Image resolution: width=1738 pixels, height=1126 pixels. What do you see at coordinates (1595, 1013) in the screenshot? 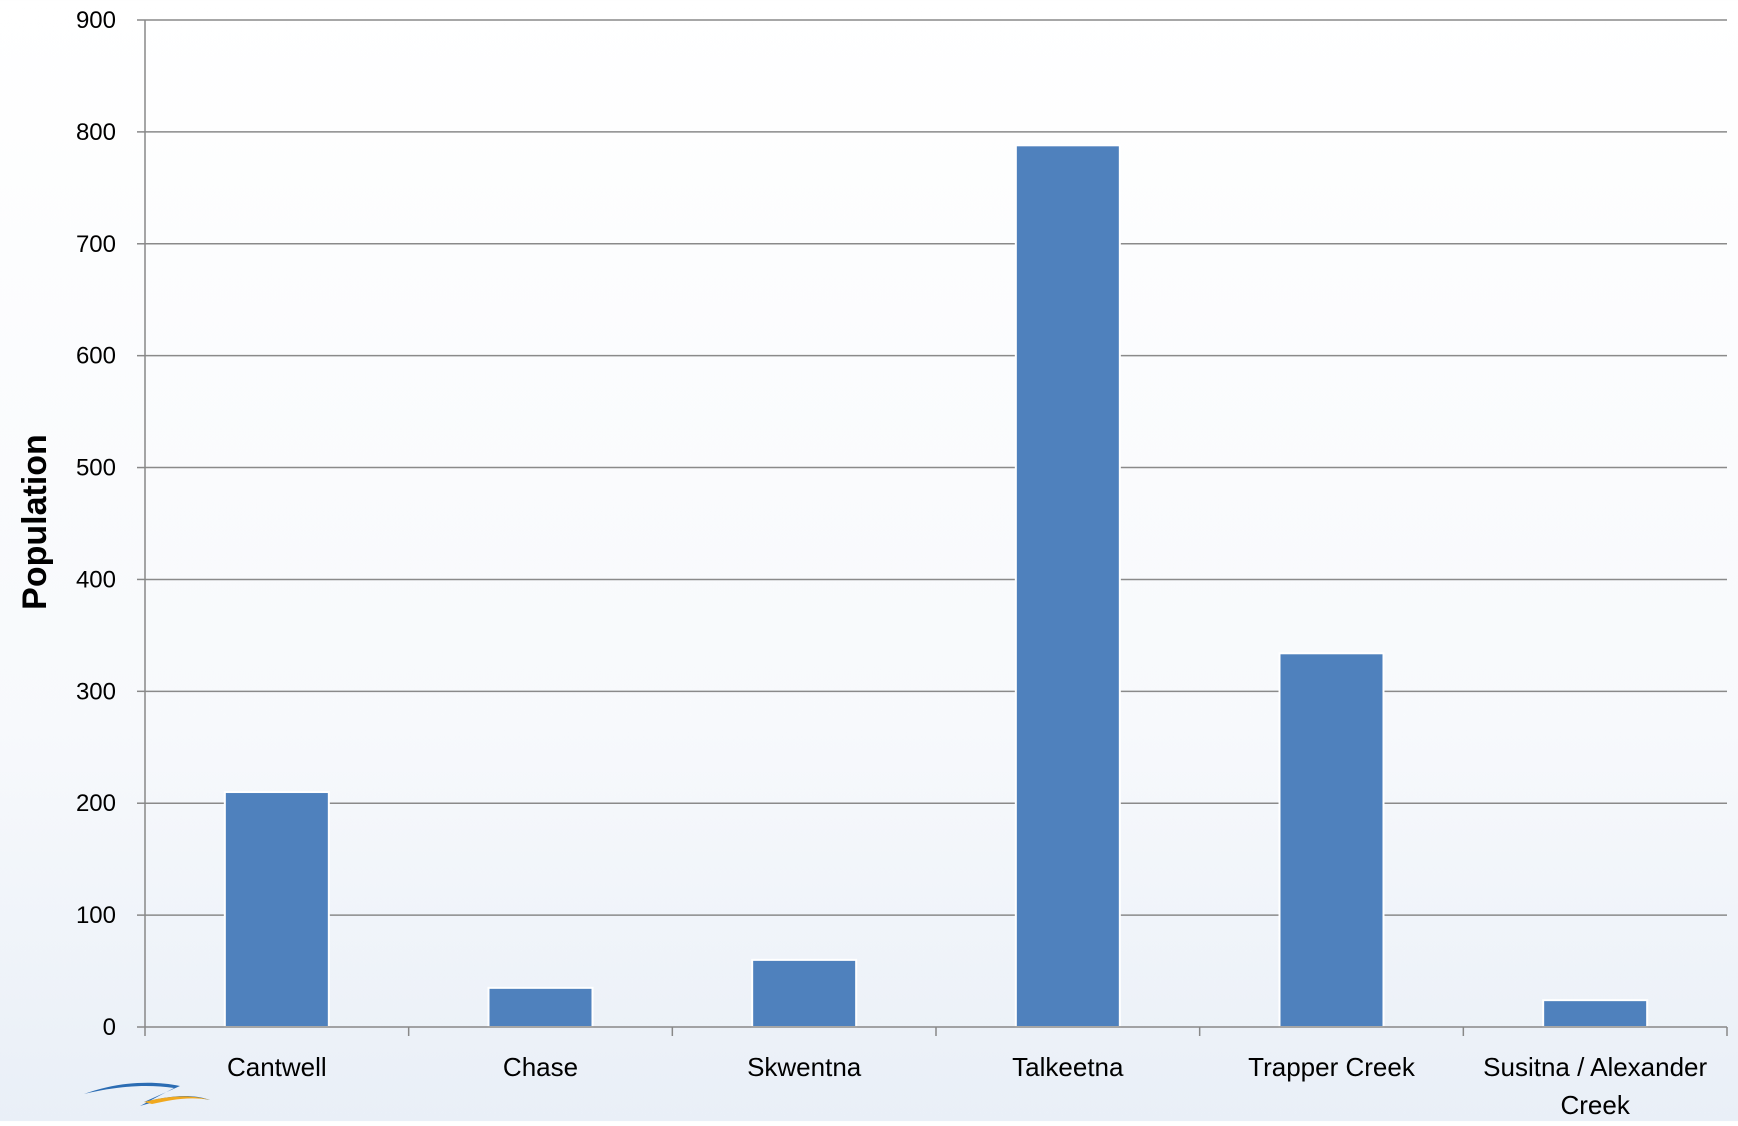
I see `bar-susitna-alexander-creek` at bounding box center [1595, 1013].